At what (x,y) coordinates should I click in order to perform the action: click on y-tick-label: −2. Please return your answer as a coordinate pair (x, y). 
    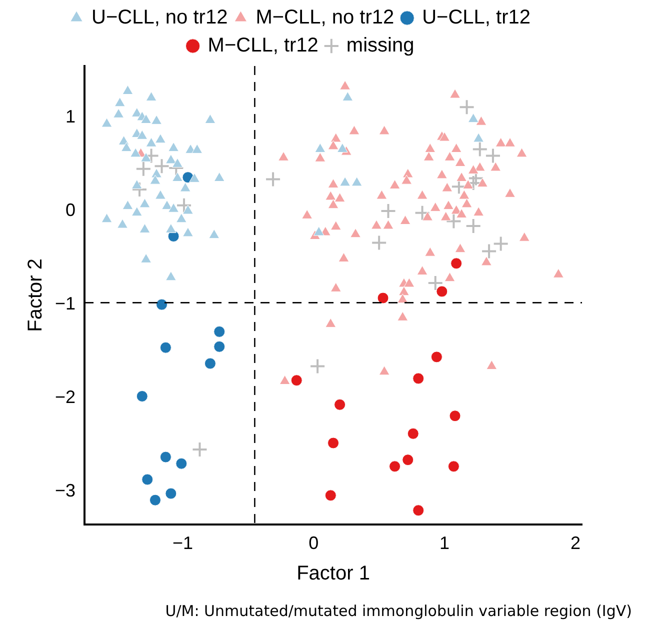
    Looking at the image, I should click on (65, 397).